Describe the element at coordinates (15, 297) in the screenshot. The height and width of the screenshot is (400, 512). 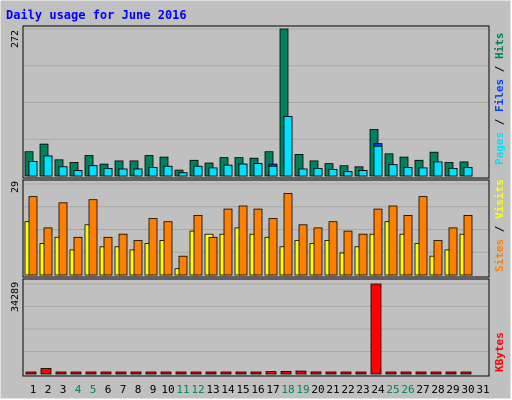
I see `panel-kbytes-ymax-label: 34289` at that location.